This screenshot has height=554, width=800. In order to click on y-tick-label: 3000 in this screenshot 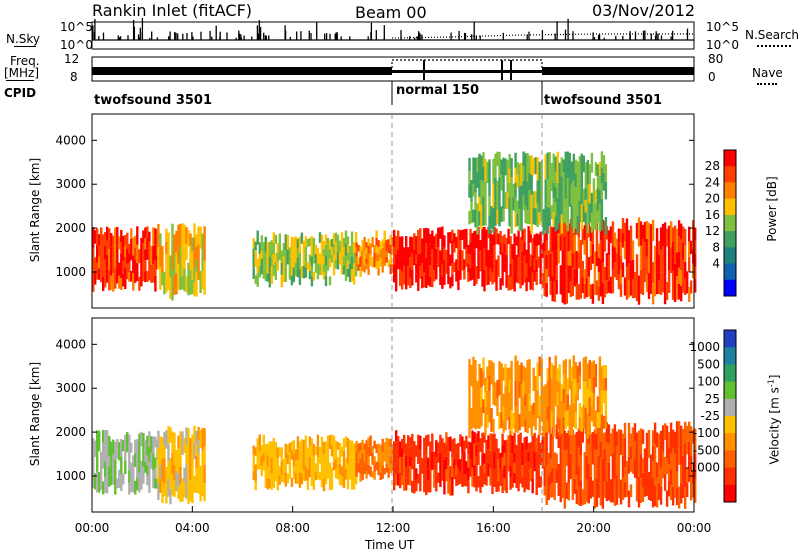, I will do `click(70, 184)`.